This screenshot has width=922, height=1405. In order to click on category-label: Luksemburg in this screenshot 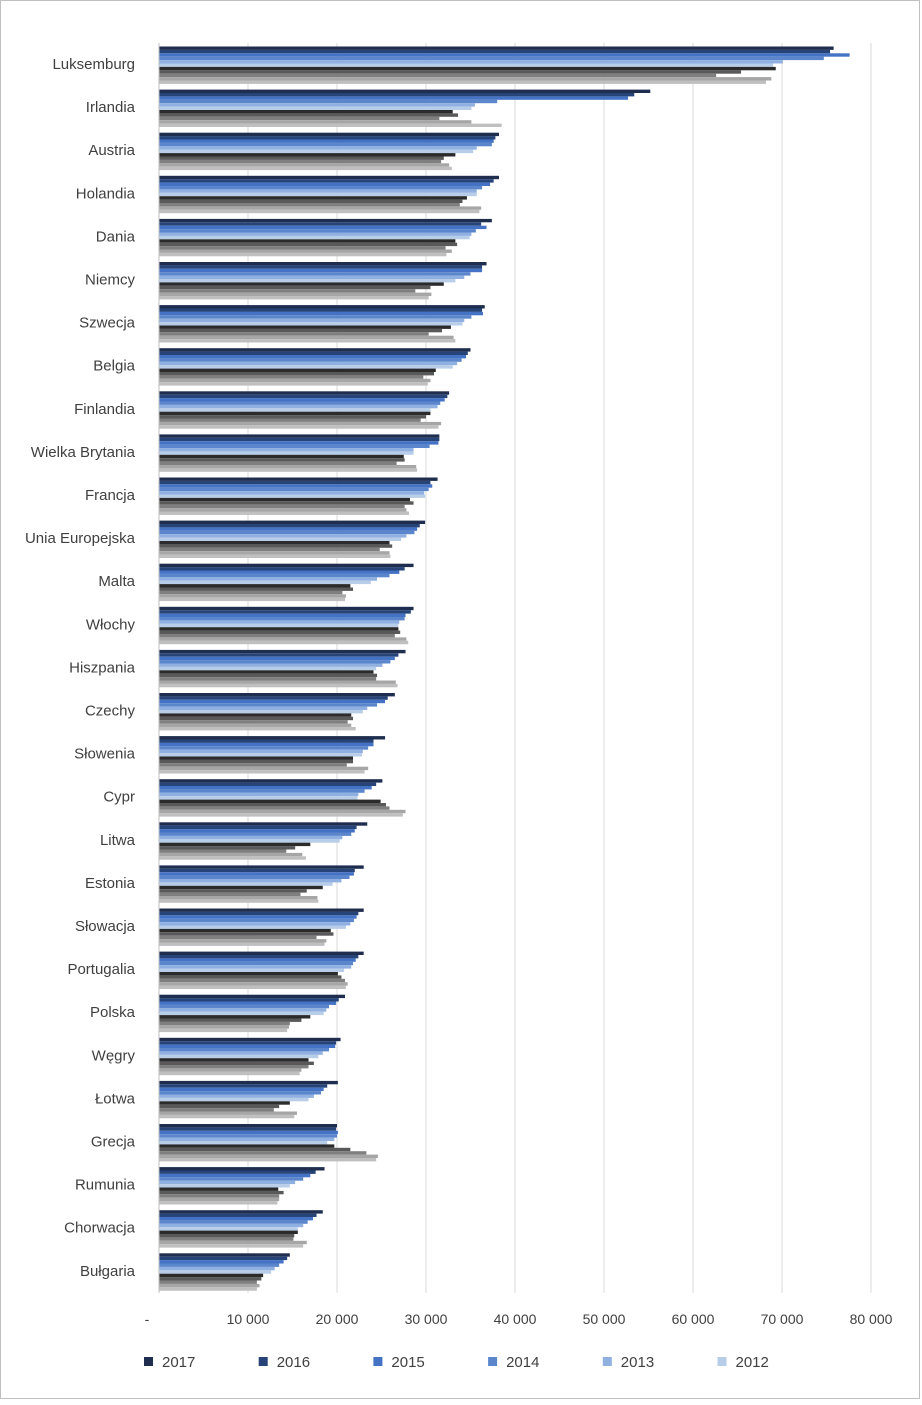, I will do `click(93, 64)`.